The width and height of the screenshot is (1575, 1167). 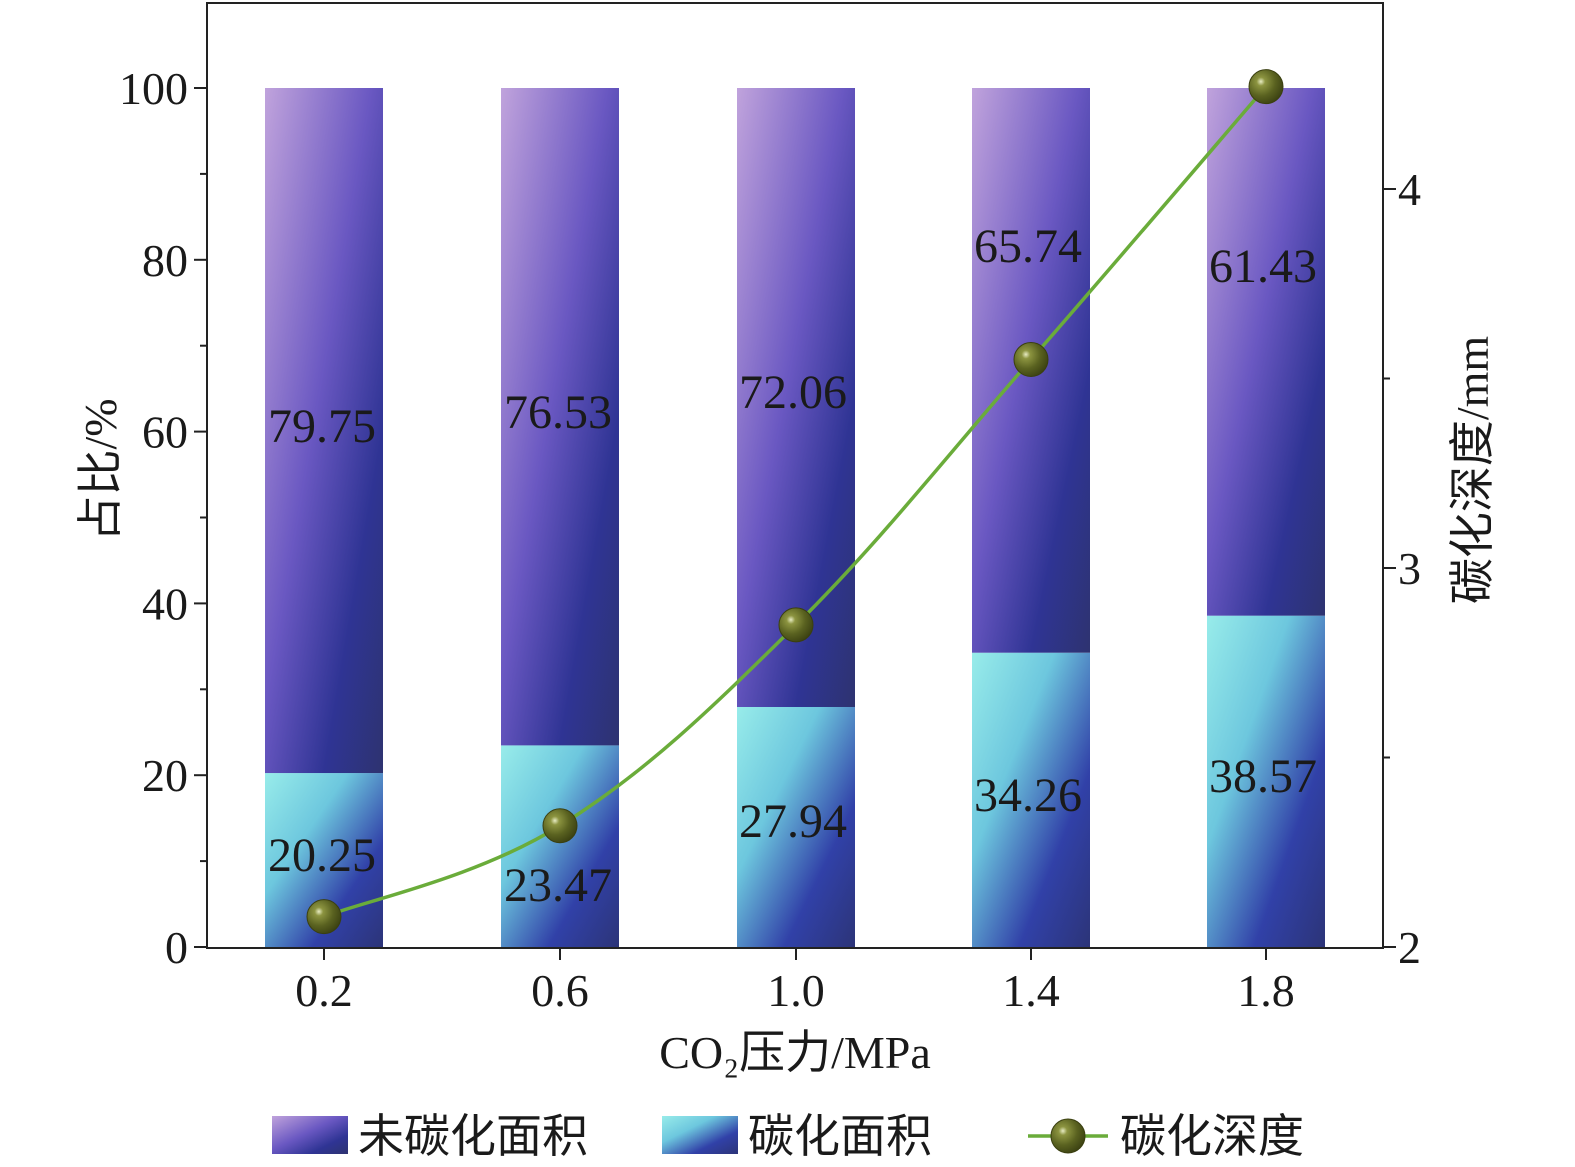 I want to click on x-tick-label: 1.0, so click(x=796, y=990).